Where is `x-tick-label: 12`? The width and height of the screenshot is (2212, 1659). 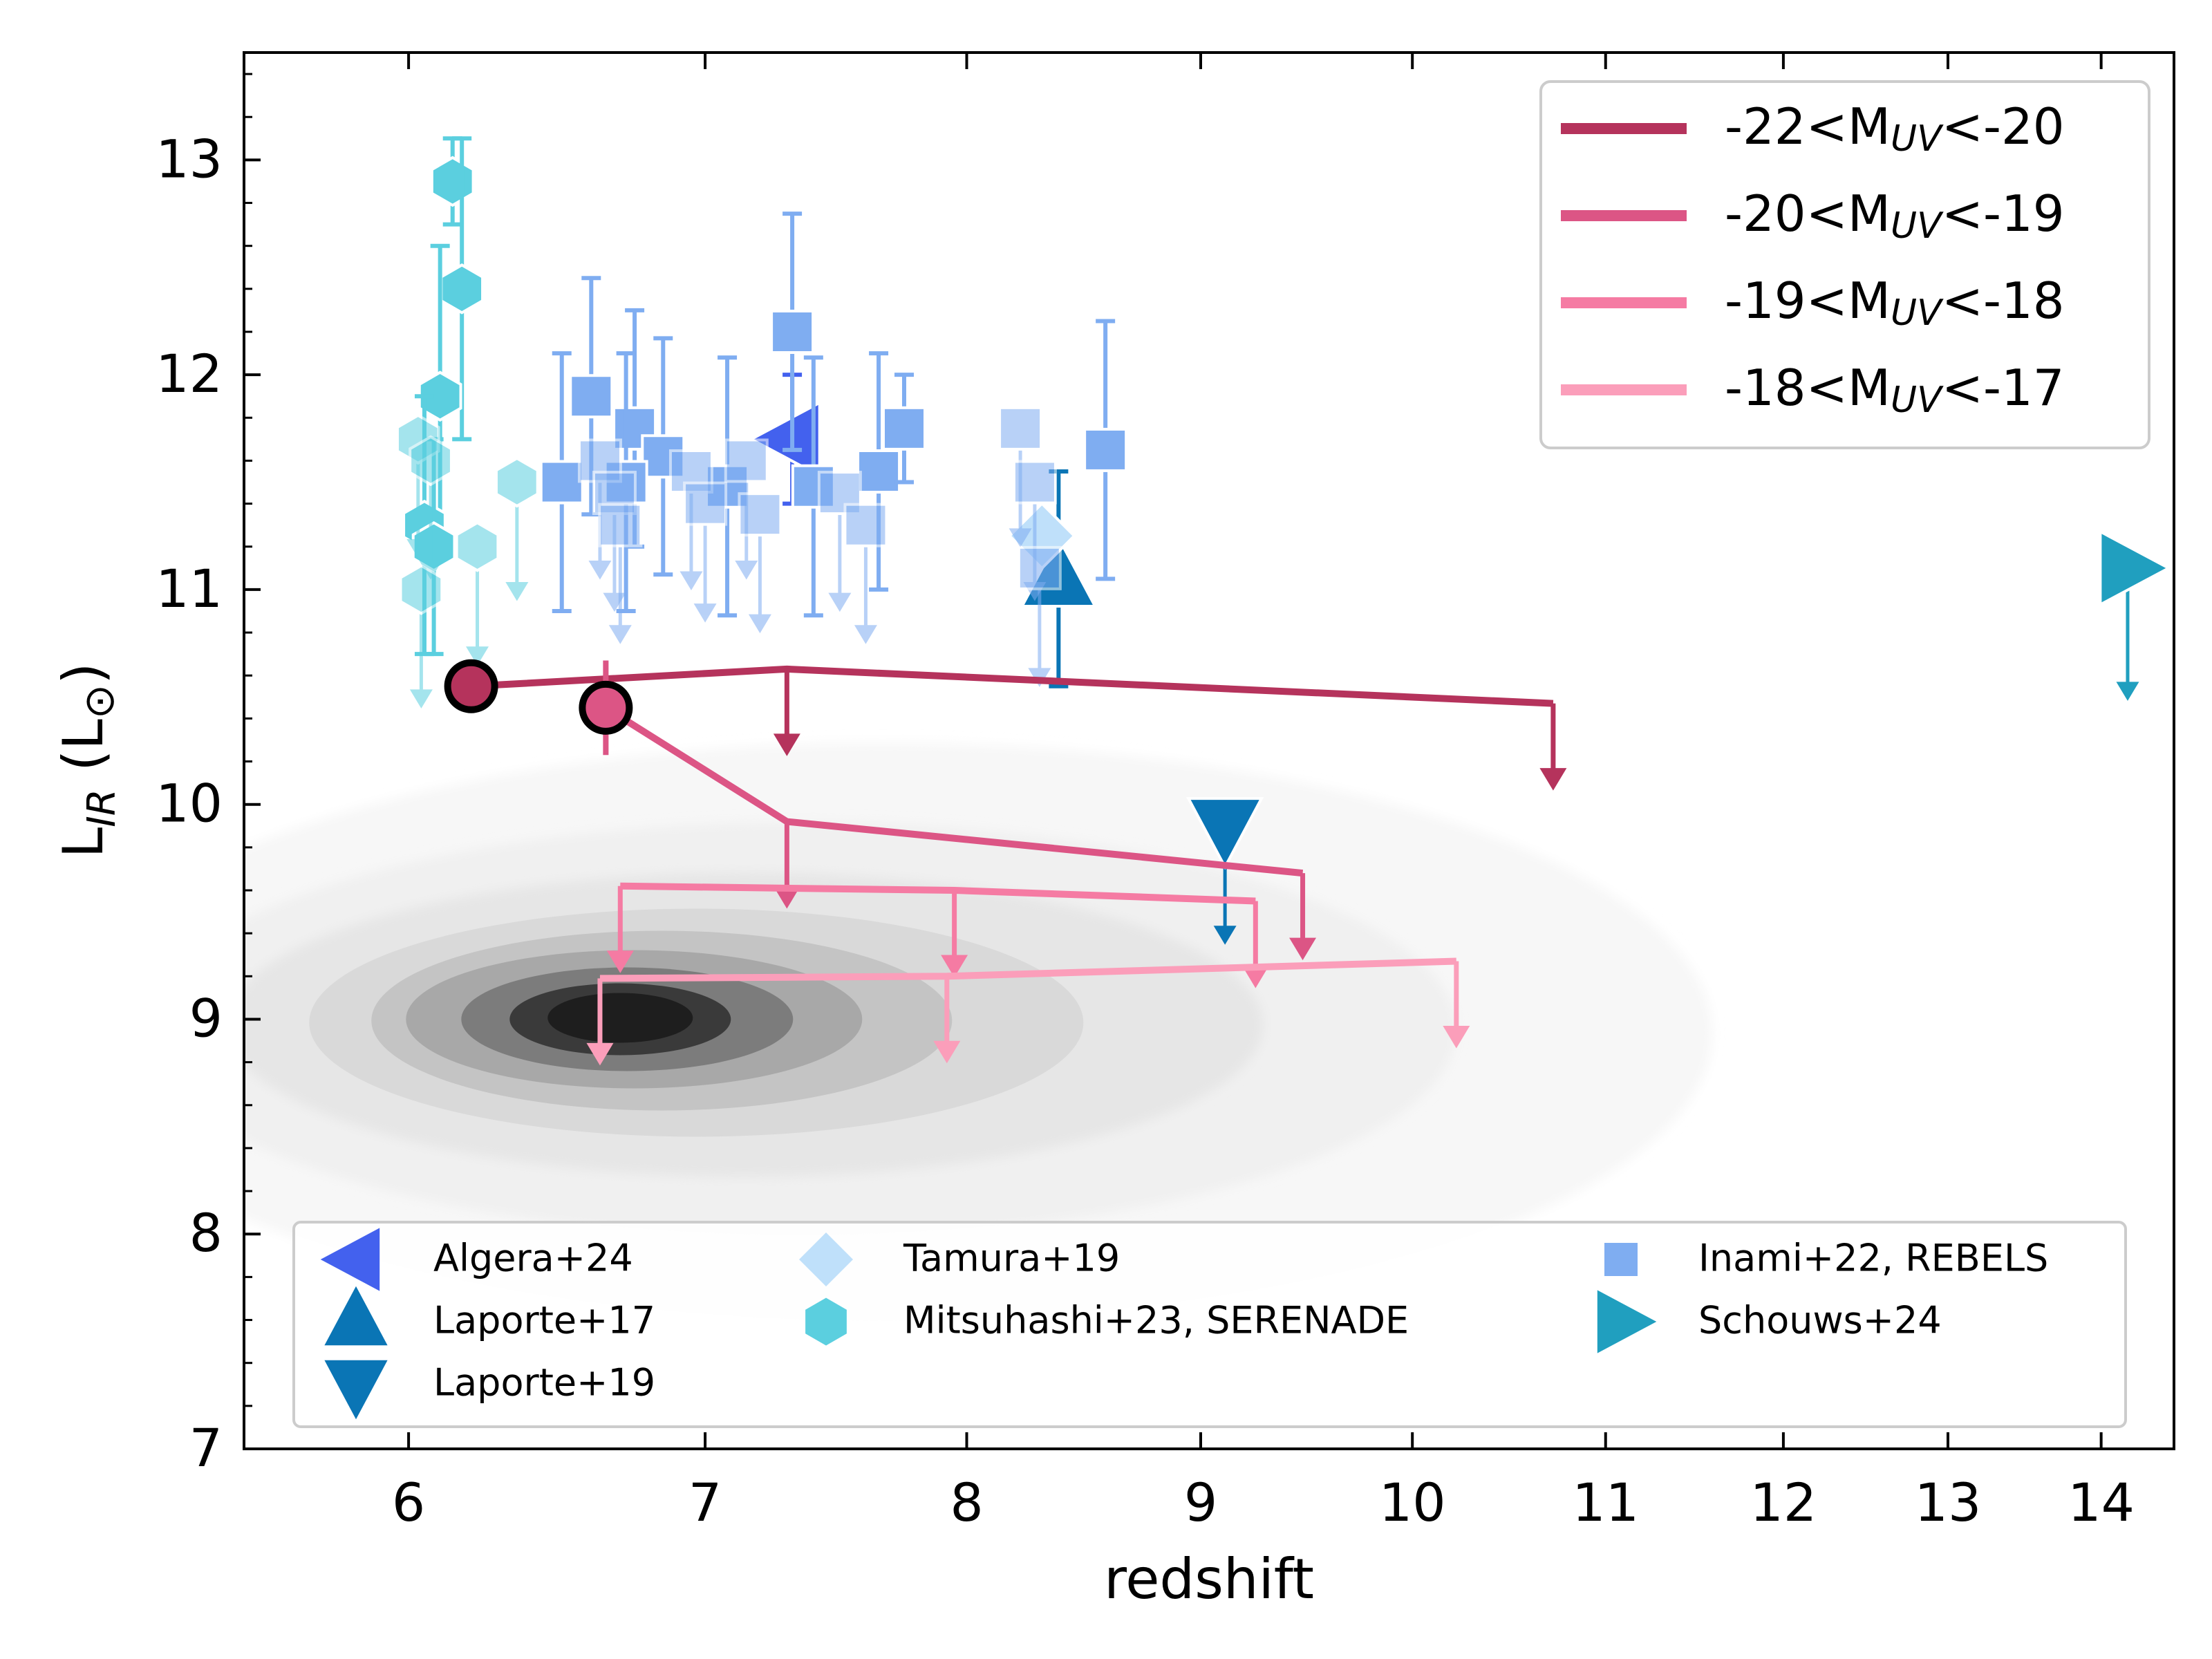
x-tick-label: 12 is located at coordinates (1783, 1502).